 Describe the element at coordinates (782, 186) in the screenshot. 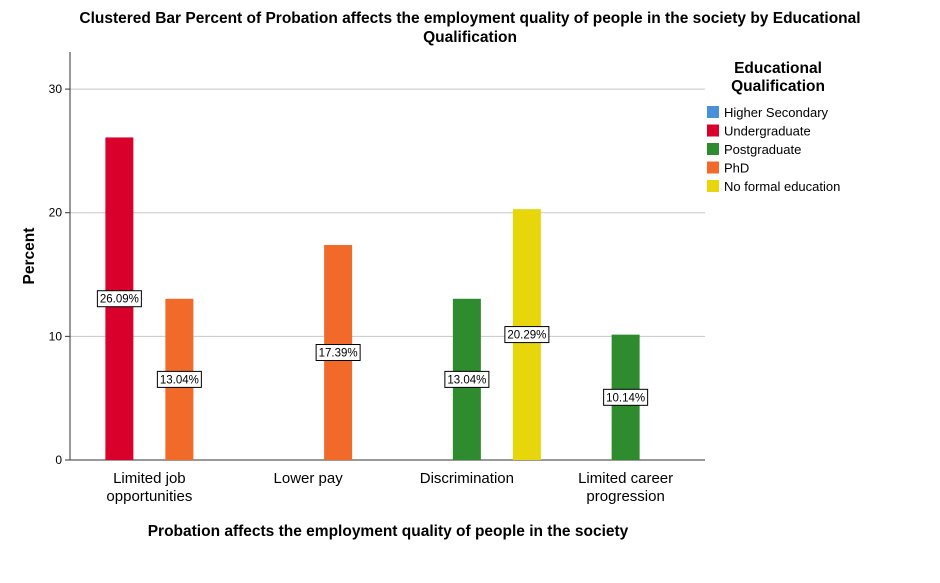

I see `legend-label: No formal education` at that location.